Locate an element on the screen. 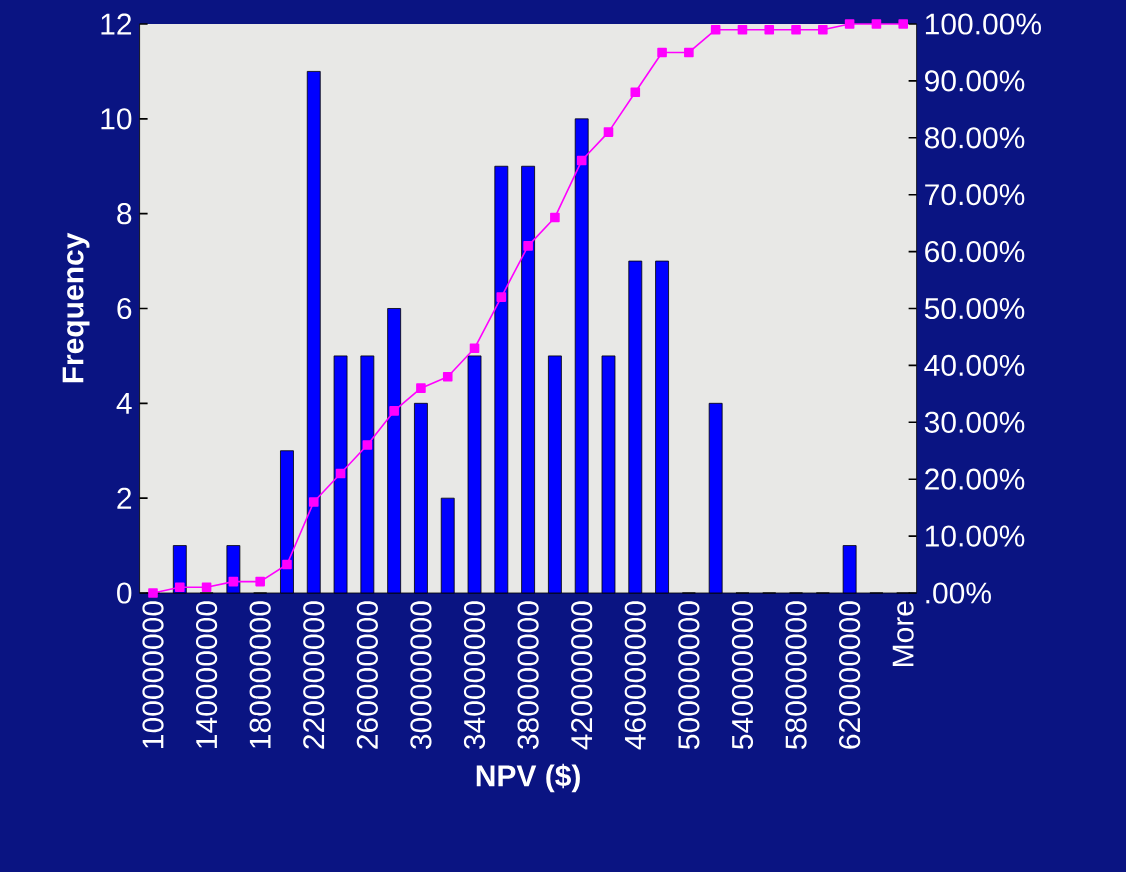 This screenshot has width=1126, height=872. y-tick-label: 2 is located at coordinates (124, 498).